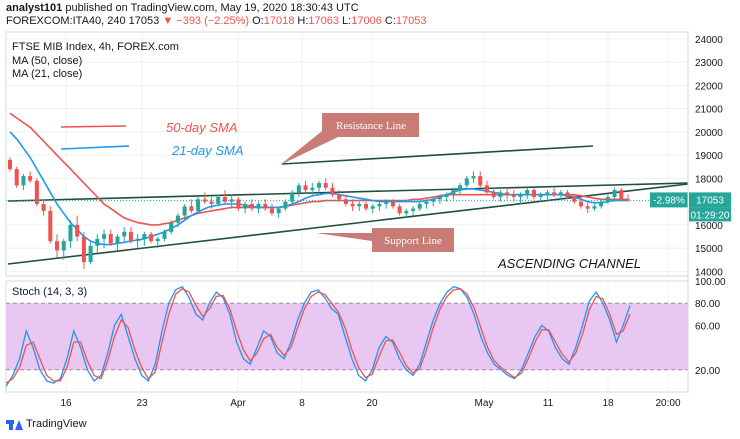 Image resolution: width=740 pixels, height=439 pixels. Describe the element at coordinates (371, 126) in the screenshot. I see `resistance-callout-text: Resistance Line` at that location.